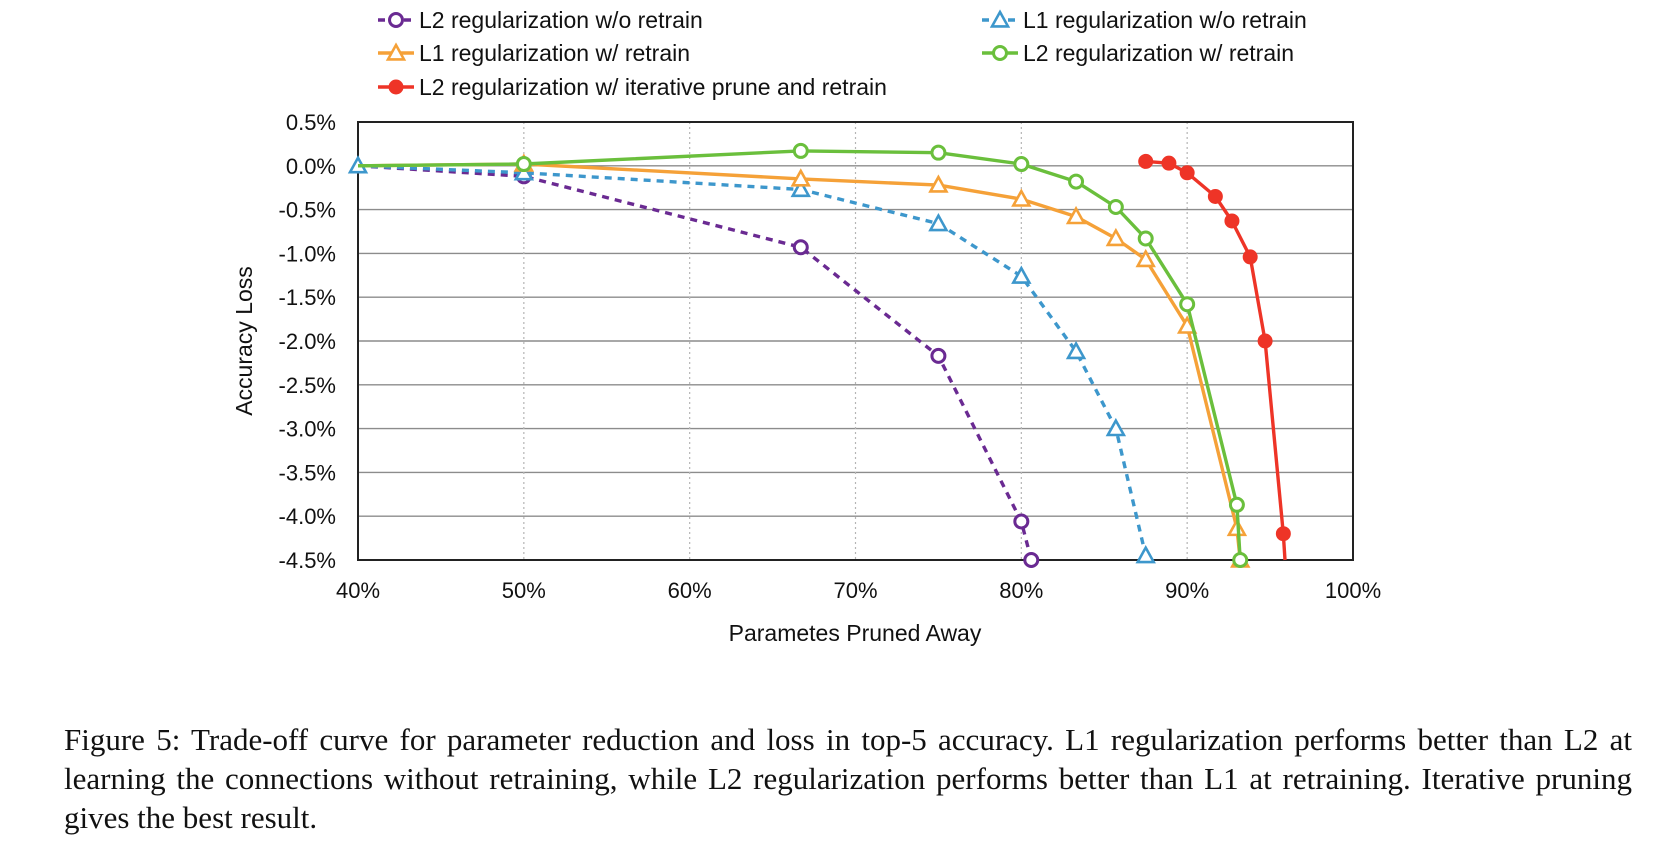  I want to click on y-tick-label: -1.5%, so click(307, 297).